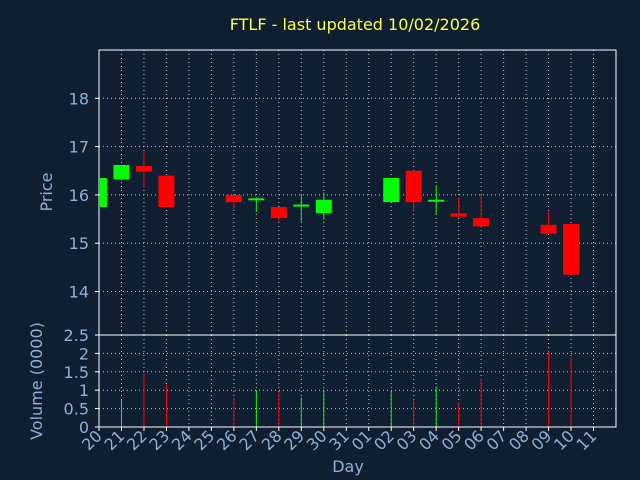 This screenshot has height=480, width=640. I want to click on chart-title: FTLF - last updated 10/02/2026, so click(355, 24).